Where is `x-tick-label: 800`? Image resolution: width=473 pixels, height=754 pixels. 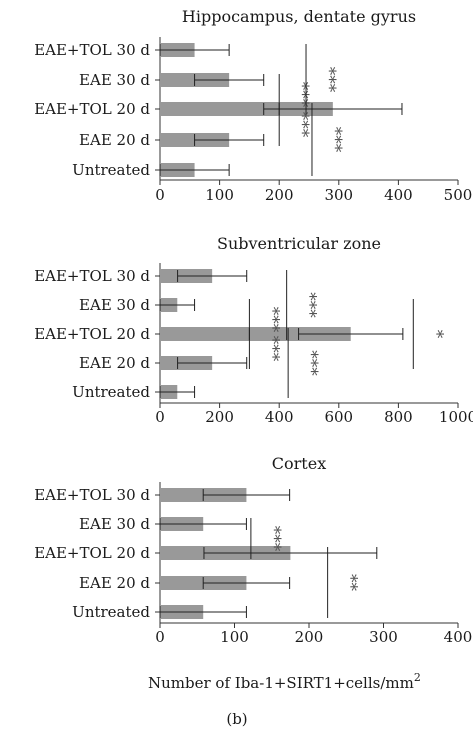
x-tick-label: 800 is located at coordinates (398, 417).